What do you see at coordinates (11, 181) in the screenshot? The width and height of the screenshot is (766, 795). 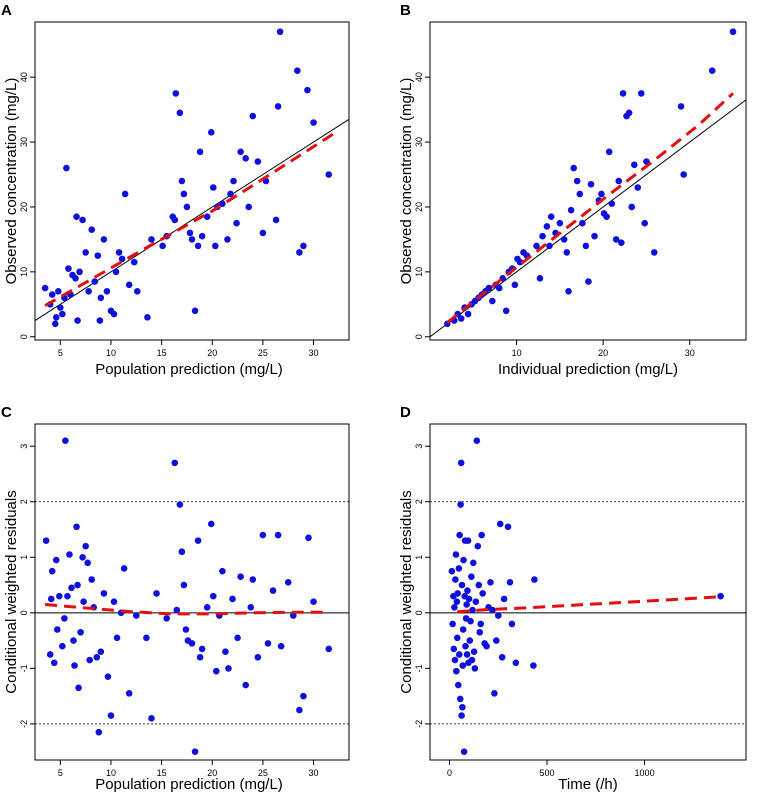 I see `panel-a-y-label: Observed concentration (mg/L)` at bounding box center [11, 181].